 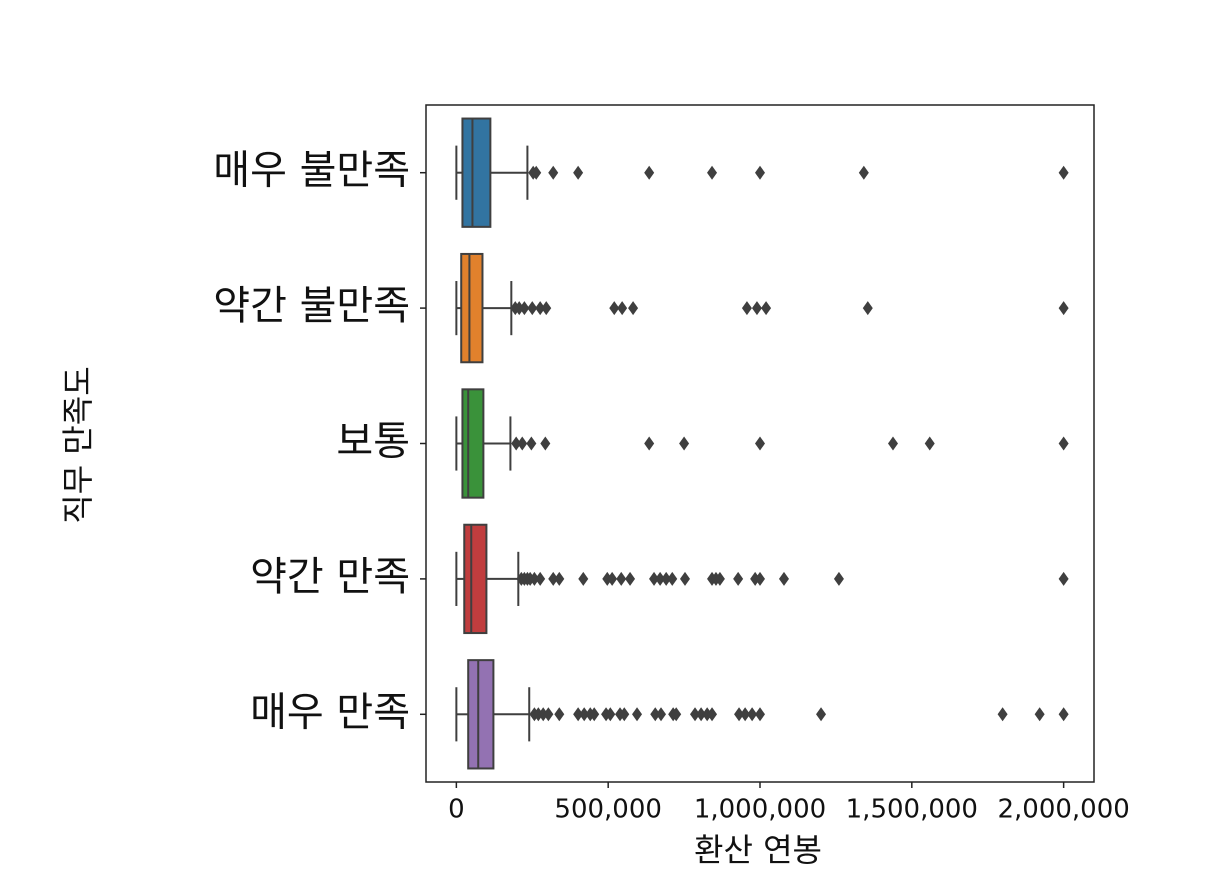 What do you see at coordinates (311, 306) in the screenshot?
I see `y-tick-label: 약간 불만족` at bounding box center [311, 306].